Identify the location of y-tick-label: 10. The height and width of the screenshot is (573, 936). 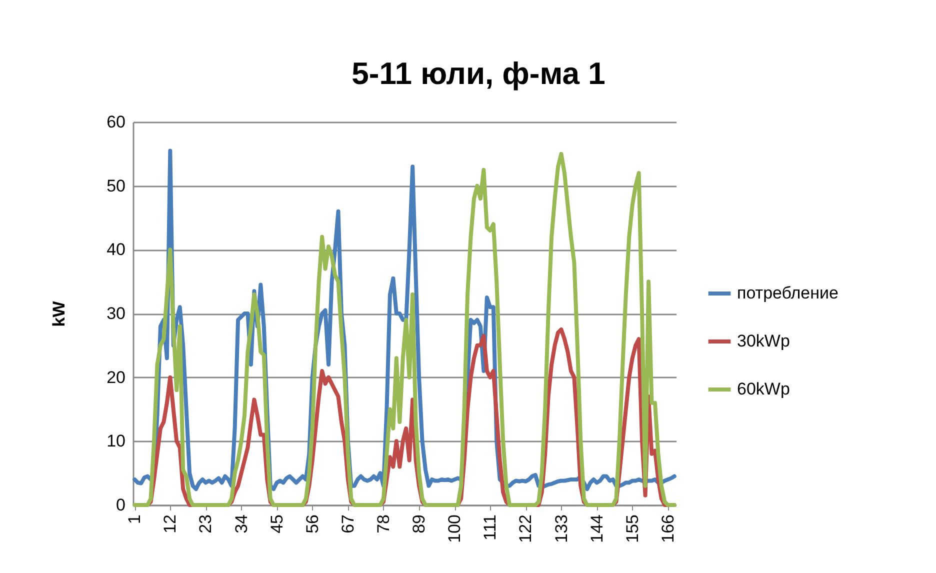
(116, 441).